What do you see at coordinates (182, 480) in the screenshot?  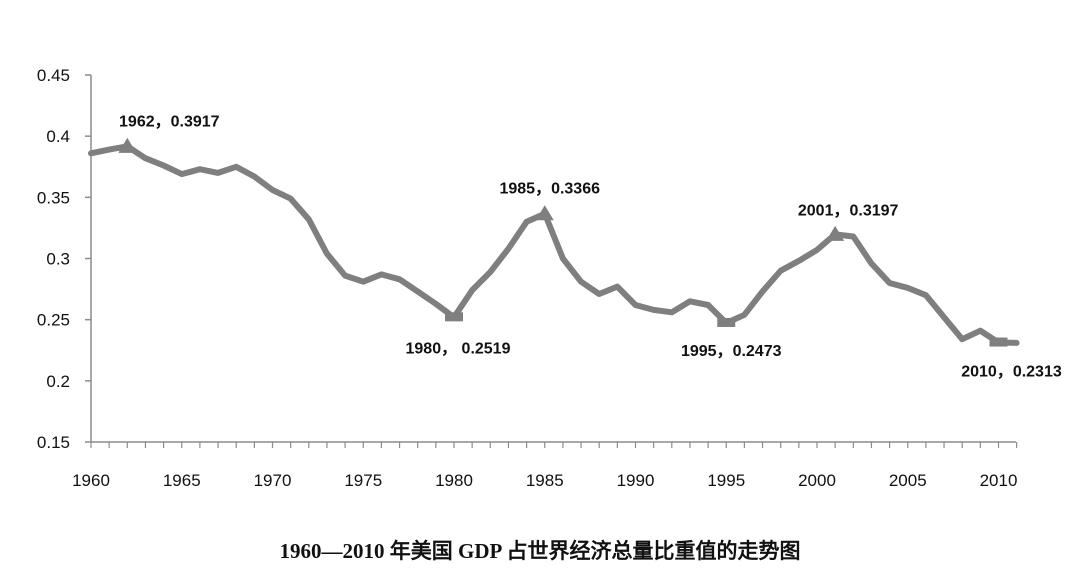 I see `x-tick-label: 1965` at bounding box center [182, 480].